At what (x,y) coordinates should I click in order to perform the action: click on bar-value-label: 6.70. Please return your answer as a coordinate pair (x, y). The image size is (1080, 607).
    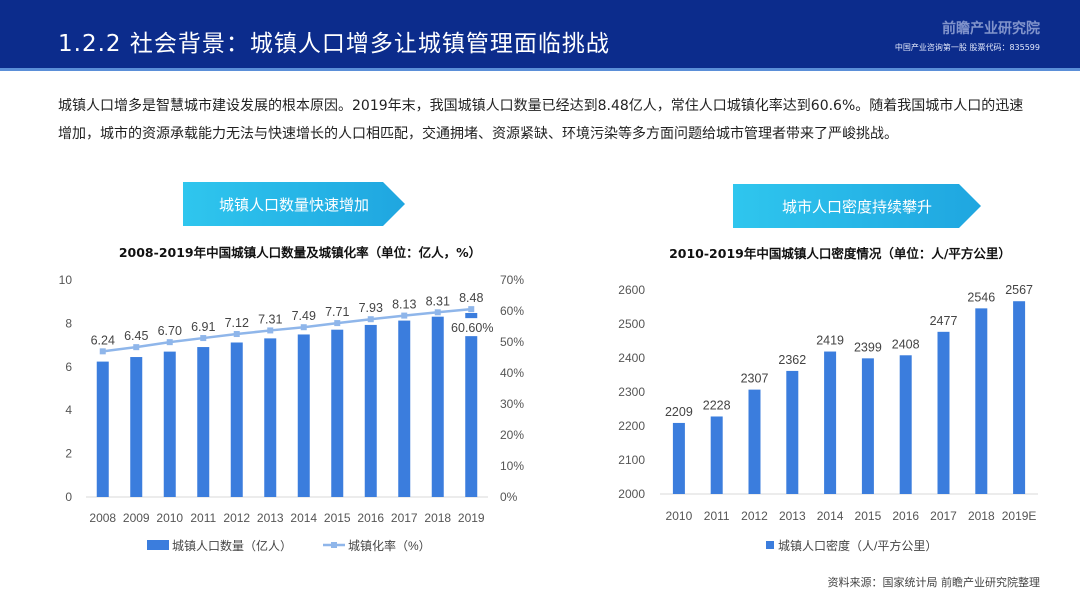
    Looking at the image, I should click on (170, 331).